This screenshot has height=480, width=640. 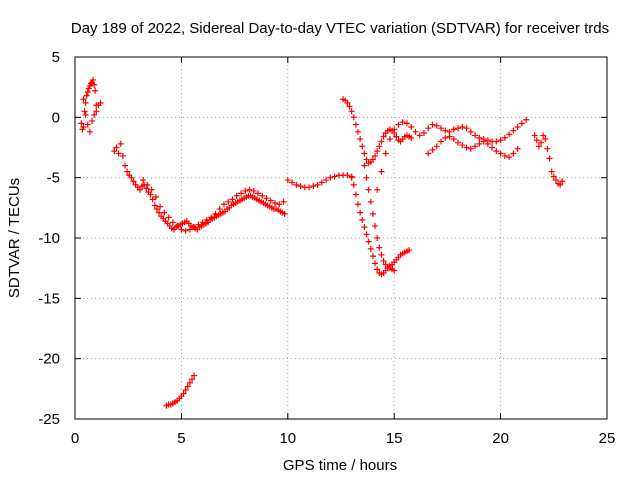 I want to click on y-tick-label: 5, so click(x=56, y=57).